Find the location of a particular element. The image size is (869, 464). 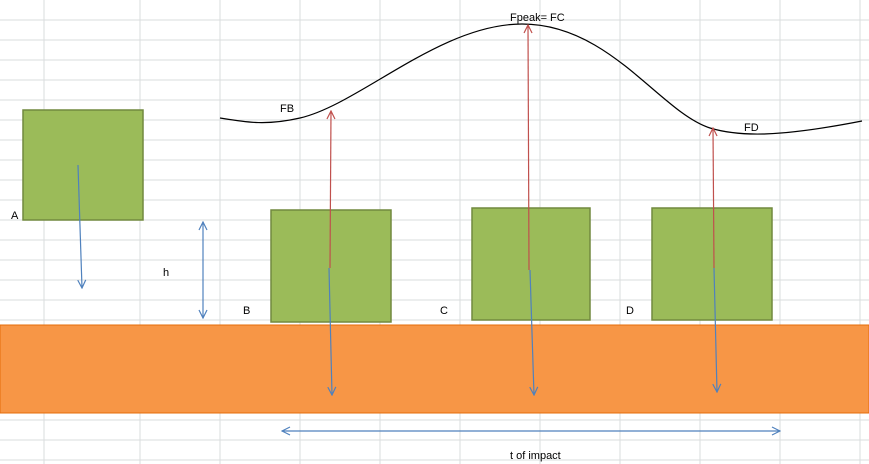

label: D is located at coordinates (630, 311).